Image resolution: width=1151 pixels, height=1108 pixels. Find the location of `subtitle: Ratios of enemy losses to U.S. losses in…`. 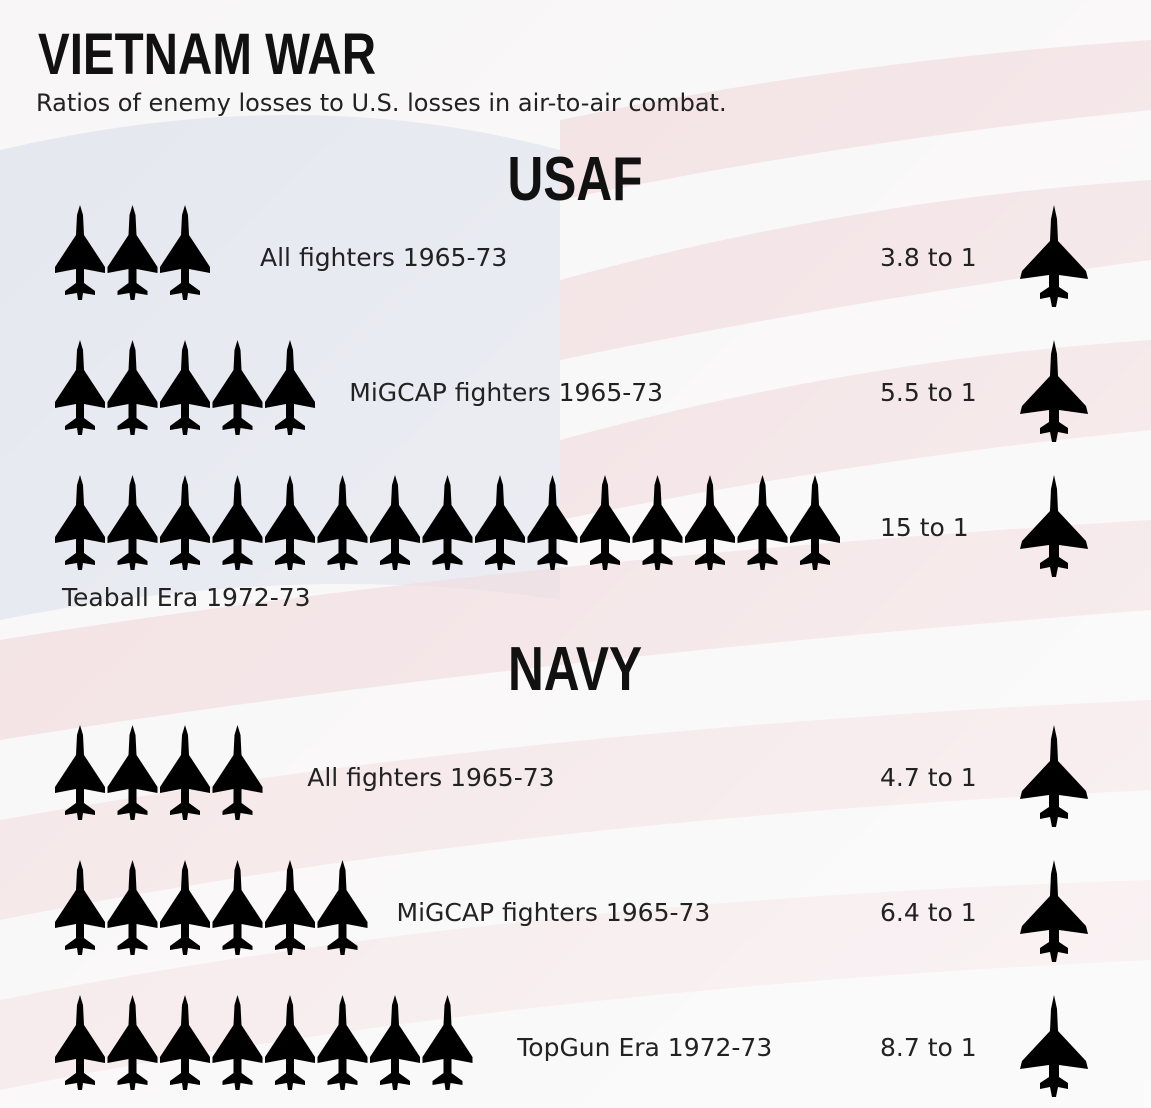

subtitle: Ratios of enemy losses to U.S. losses in… is located at coordinates (381, 103).